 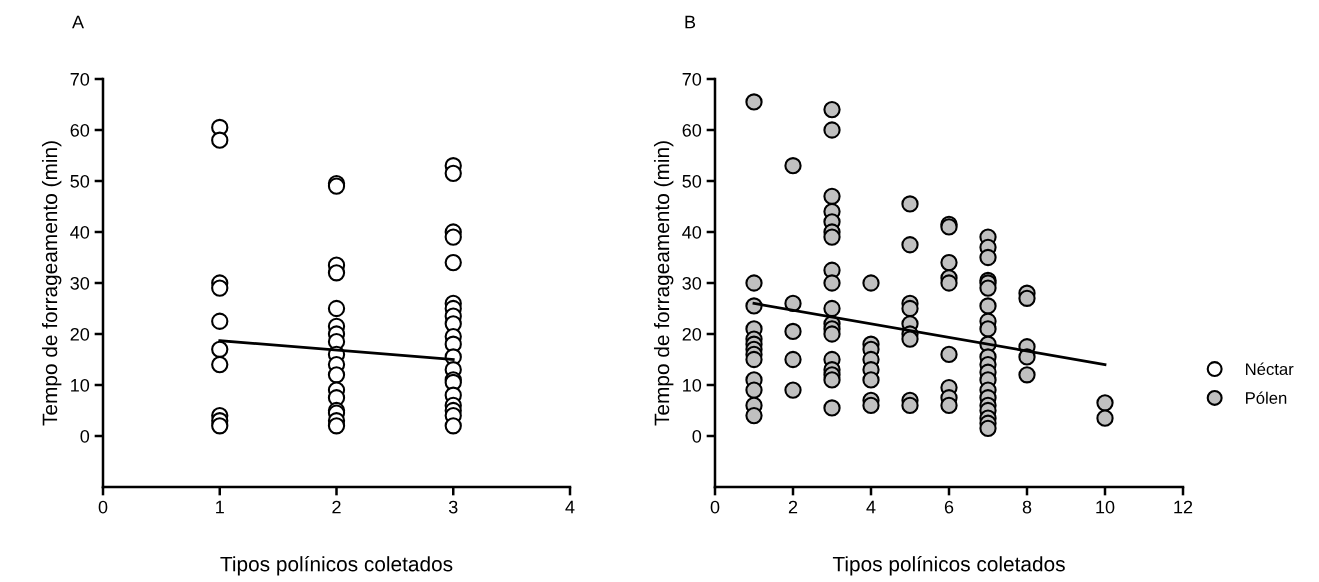 I want to click on chart-title: A, so click(x=78, y=22).